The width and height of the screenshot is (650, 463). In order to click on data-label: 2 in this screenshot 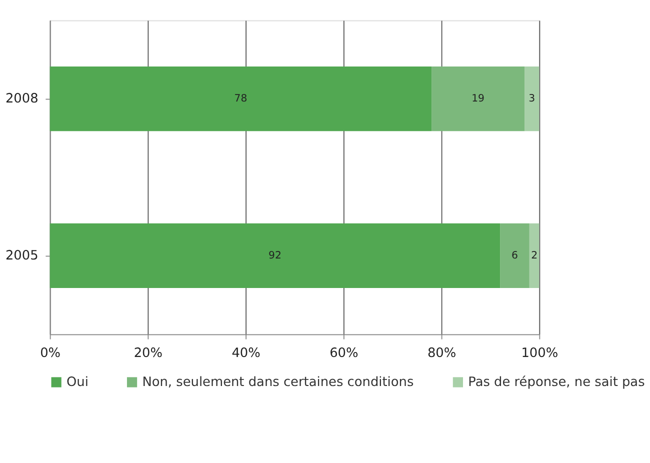, I will do `click(534, 256)`.